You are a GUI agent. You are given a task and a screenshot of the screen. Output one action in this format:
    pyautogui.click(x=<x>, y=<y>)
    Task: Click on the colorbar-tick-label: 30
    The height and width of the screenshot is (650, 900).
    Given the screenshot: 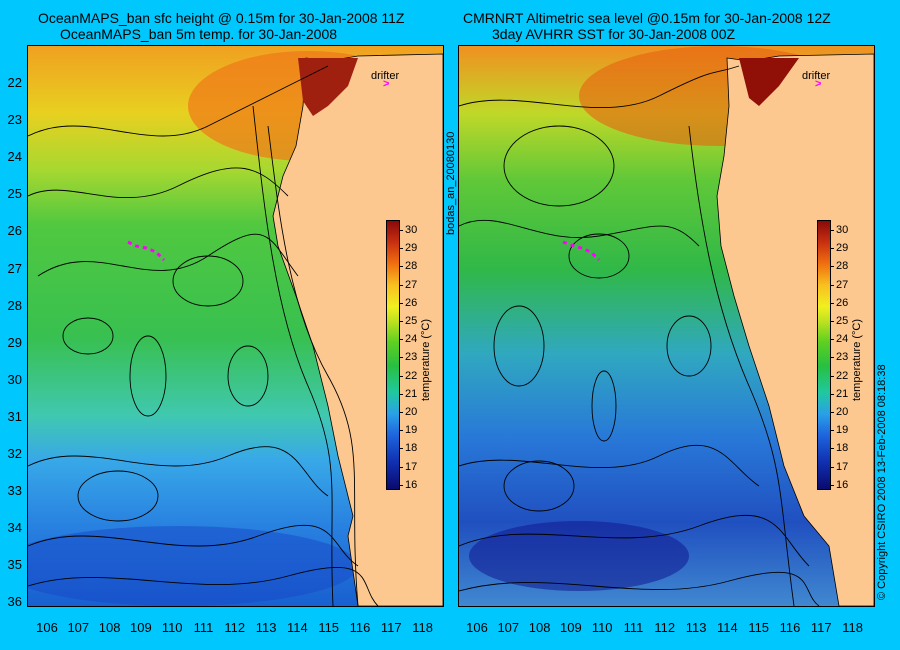 What is the action you would take?
    pyautogui.click(x=411, y=230)
    